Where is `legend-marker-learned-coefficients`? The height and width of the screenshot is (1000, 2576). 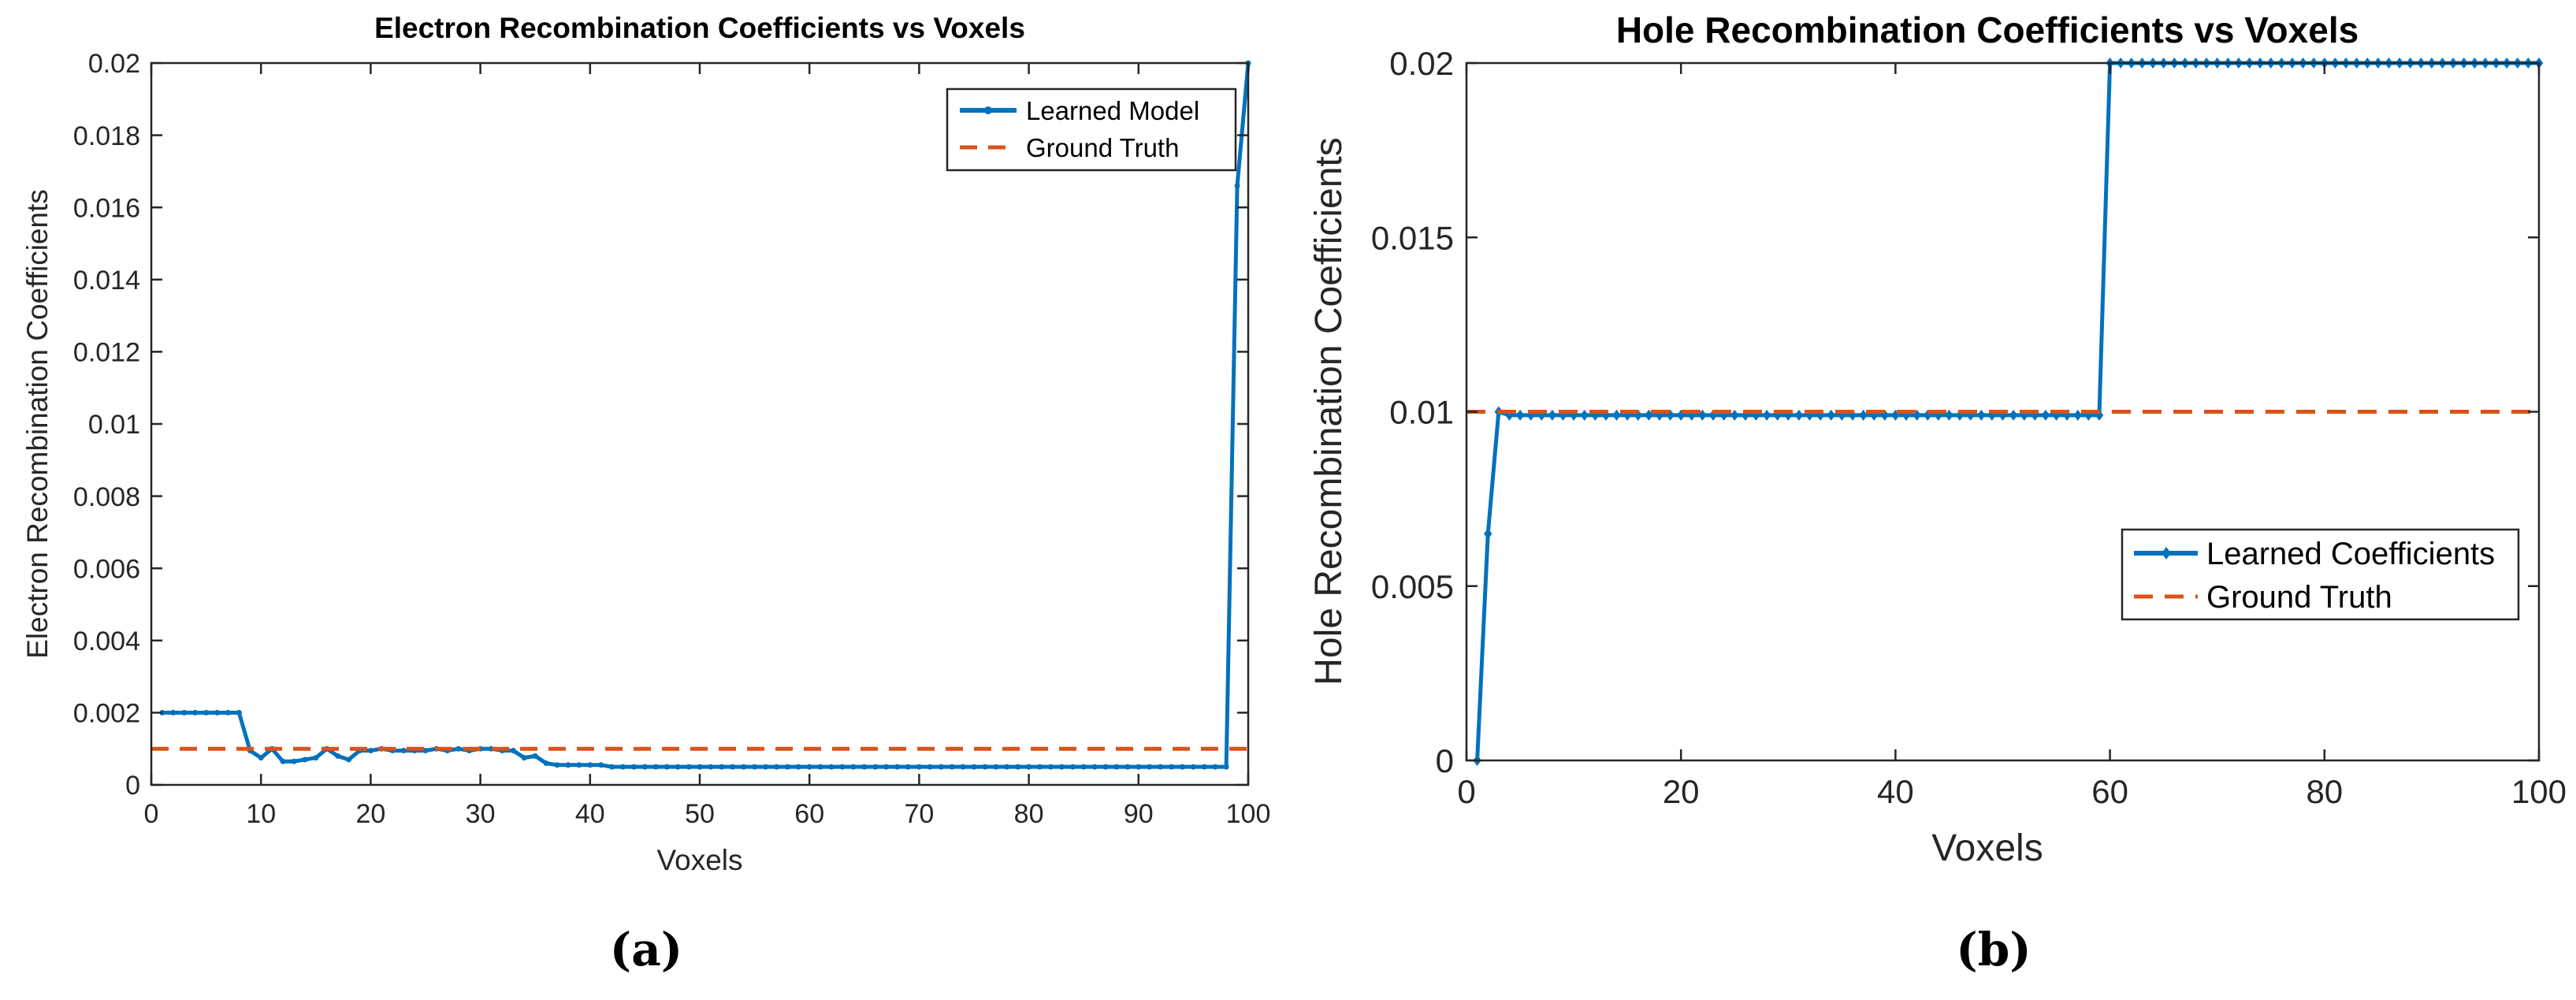 legend-marker-learned-coefficients is located at coordinates (2166, 553).